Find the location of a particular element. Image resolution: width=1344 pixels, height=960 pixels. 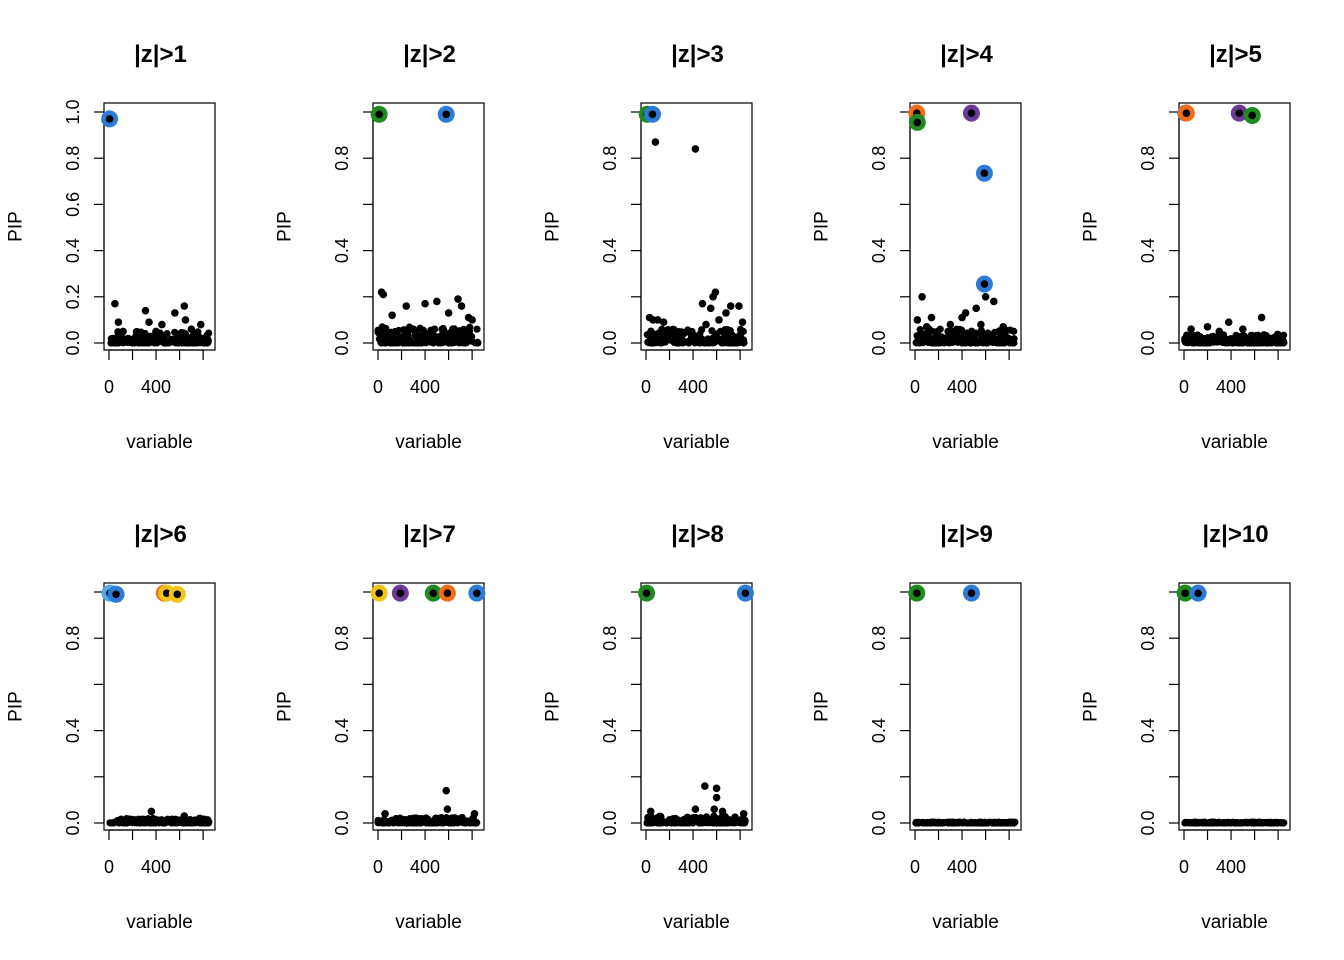

panel-2: |z|>2 0.0 0.4 0.8 0 400 variable PIP is located at coordinates (380, 247).